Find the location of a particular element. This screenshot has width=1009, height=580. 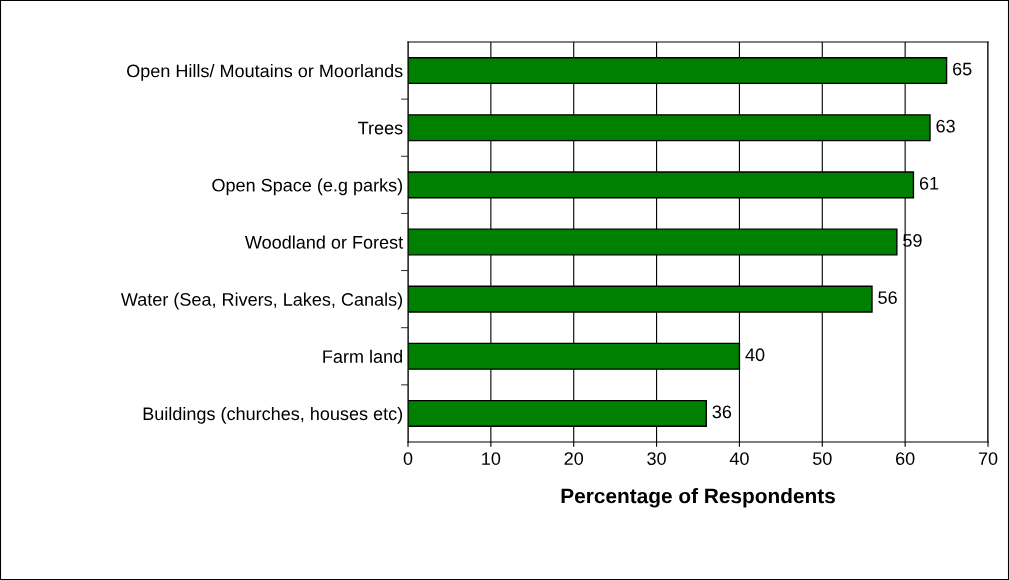

data-label: 61 is located at coordinates (929, 183).